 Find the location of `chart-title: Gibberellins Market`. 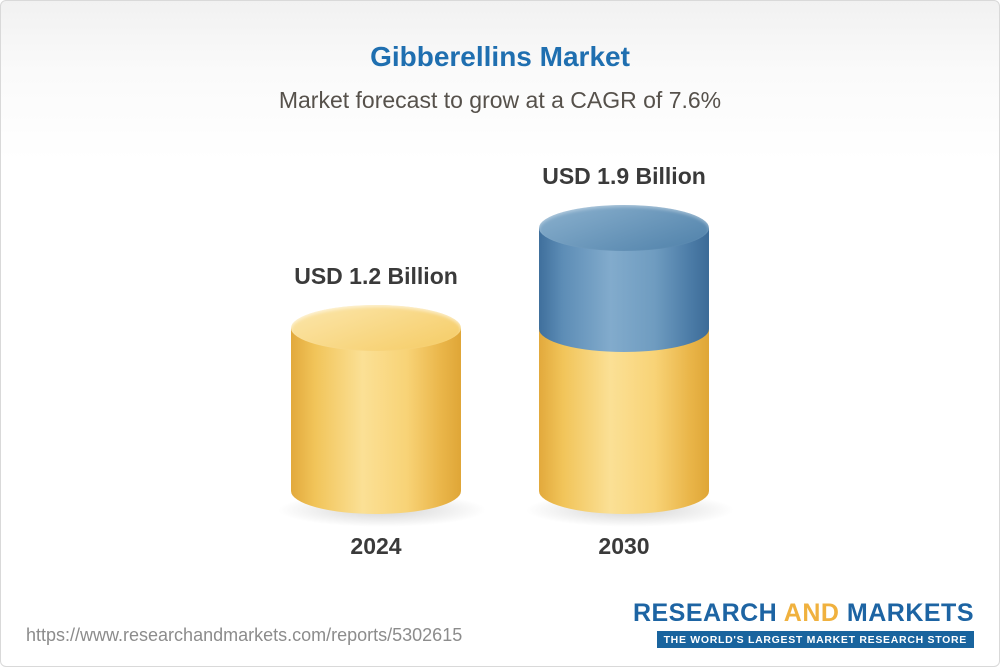

chart-title: Gibberellins Market is located at coordinates (500, 56).